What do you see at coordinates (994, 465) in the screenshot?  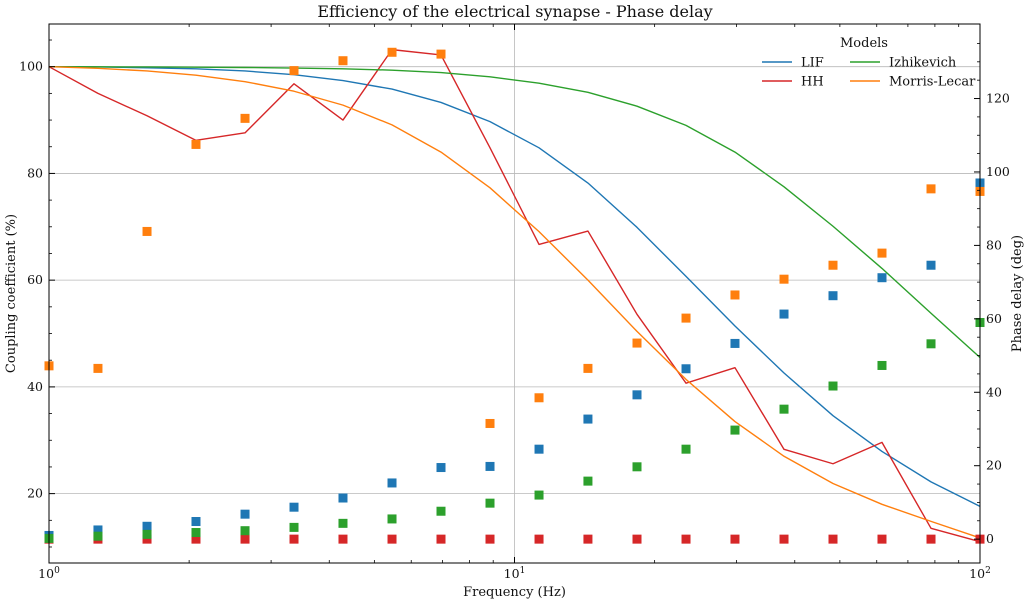 I see `y2-tick-label: 20` at bounding box center [994, 465].